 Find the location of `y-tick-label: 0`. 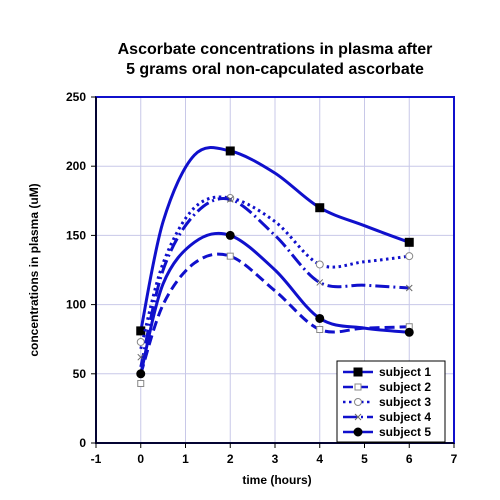

y-tick-label: 0 is located at coordinates (82, 443).